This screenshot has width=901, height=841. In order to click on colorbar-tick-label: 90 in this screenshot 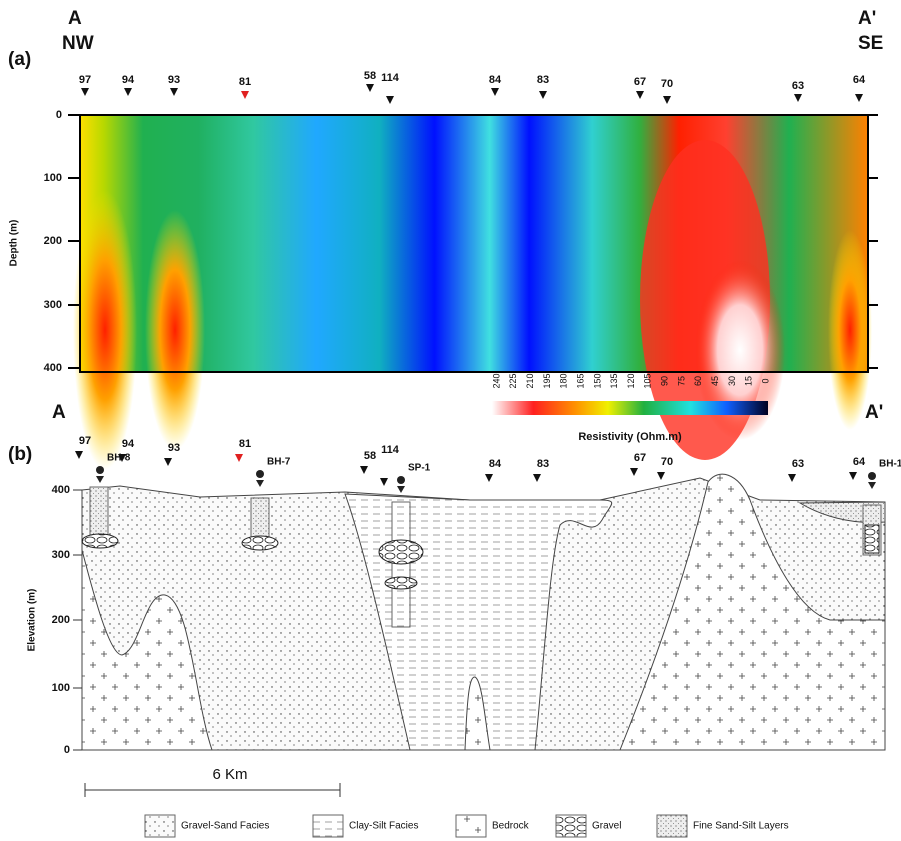, I will do `click(665, 381)`.